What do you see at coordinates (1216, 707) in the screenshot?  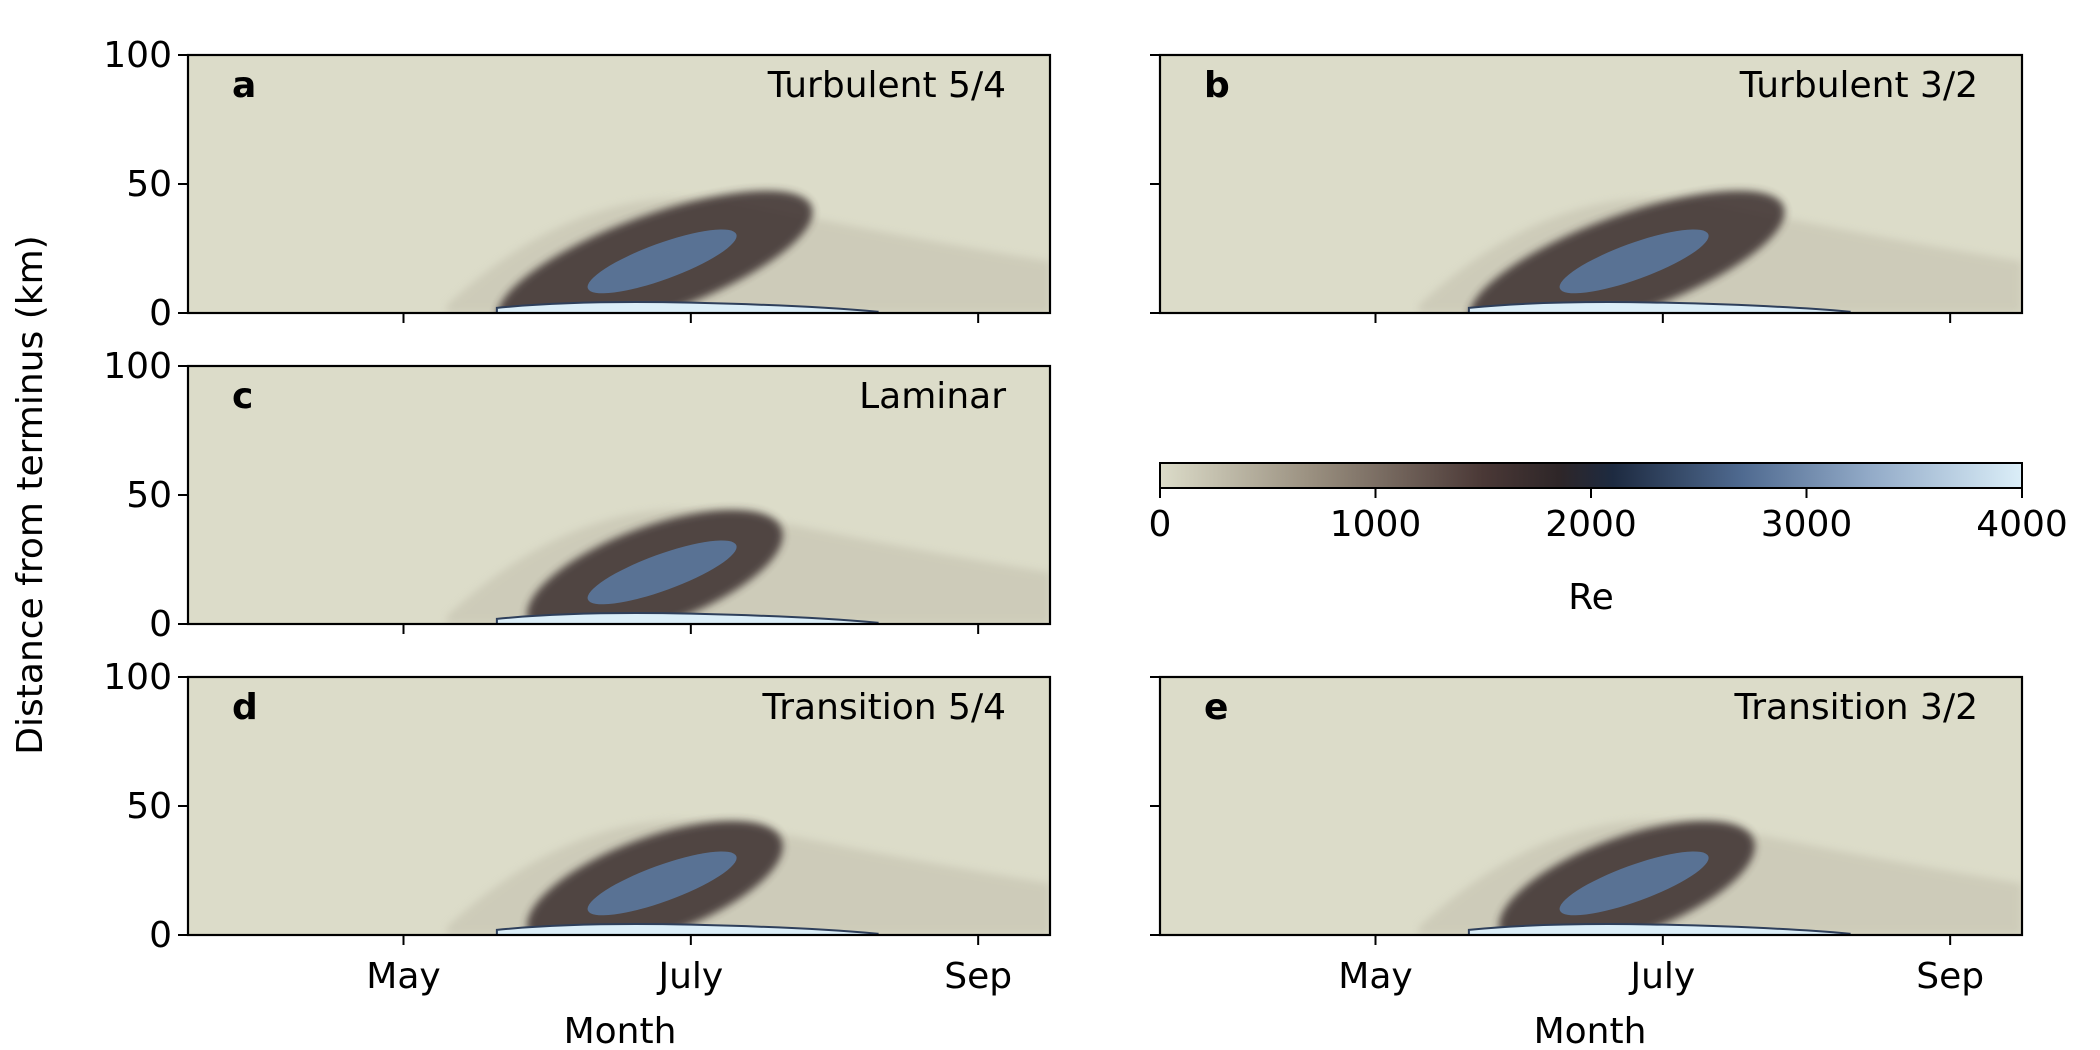 I see `panel-letter: e` at bounding box center [1216, 707].